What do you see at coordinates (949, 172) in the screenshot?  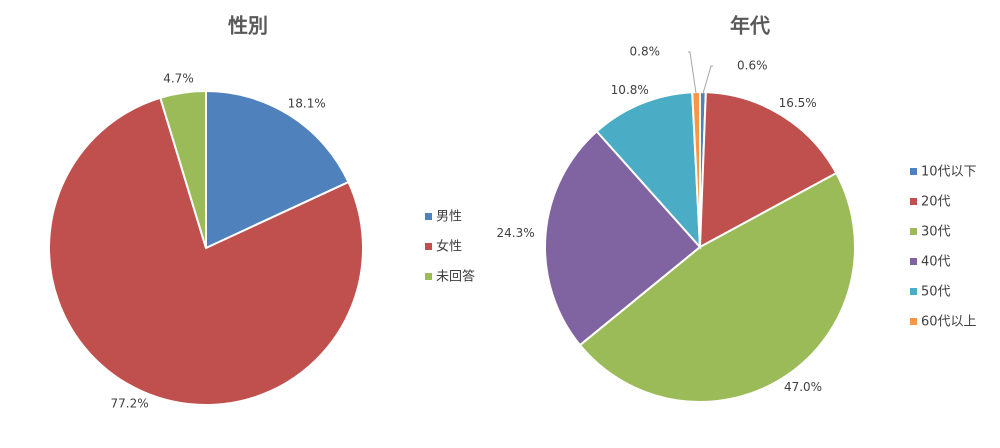 I see `legend-label: 10代以下` at bounding box center [949, 172].